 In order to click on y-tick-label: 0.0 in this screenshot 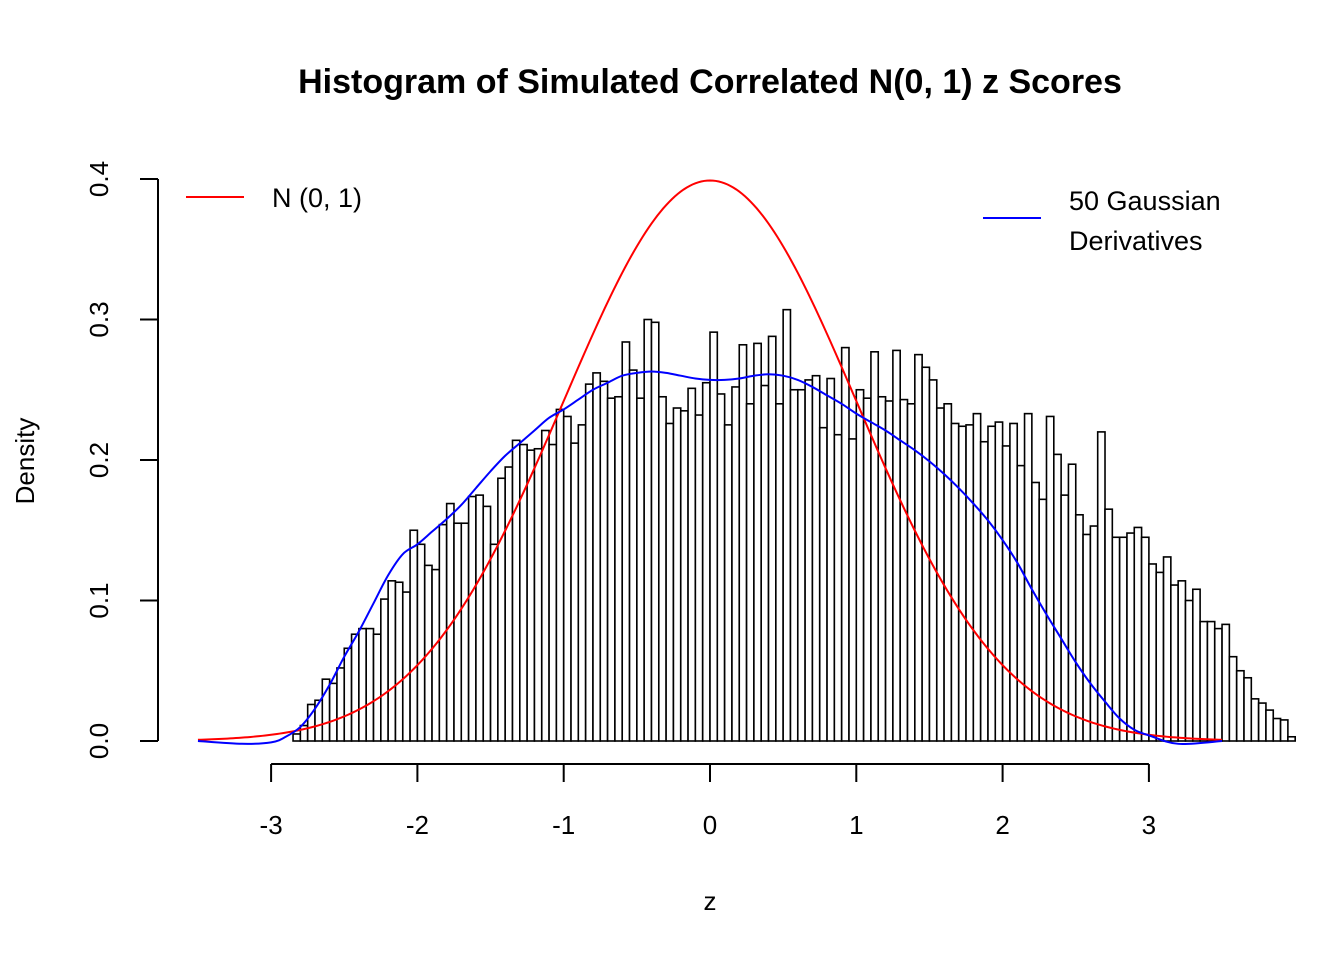, I will do `click(99, 741)`.